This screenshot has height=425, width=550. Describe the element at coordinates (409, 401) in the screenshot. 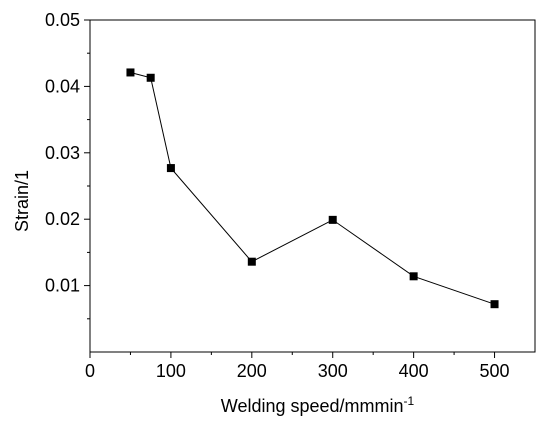

I see `x-axis-label-superscript: -1` at that location.